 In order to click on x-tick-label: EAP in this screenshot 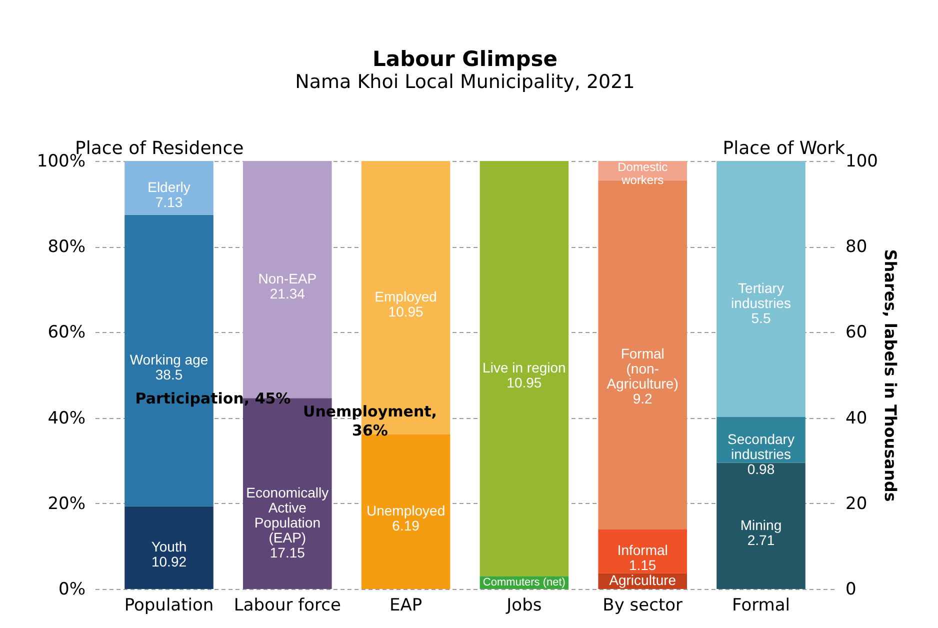, I will do `click(405, 606)`.